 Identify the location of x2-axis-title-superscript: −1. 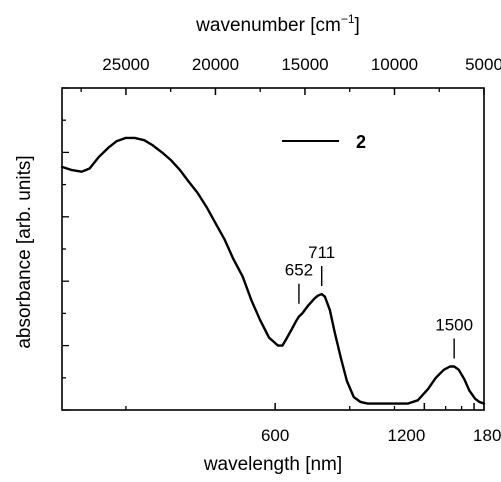
(348, 19).